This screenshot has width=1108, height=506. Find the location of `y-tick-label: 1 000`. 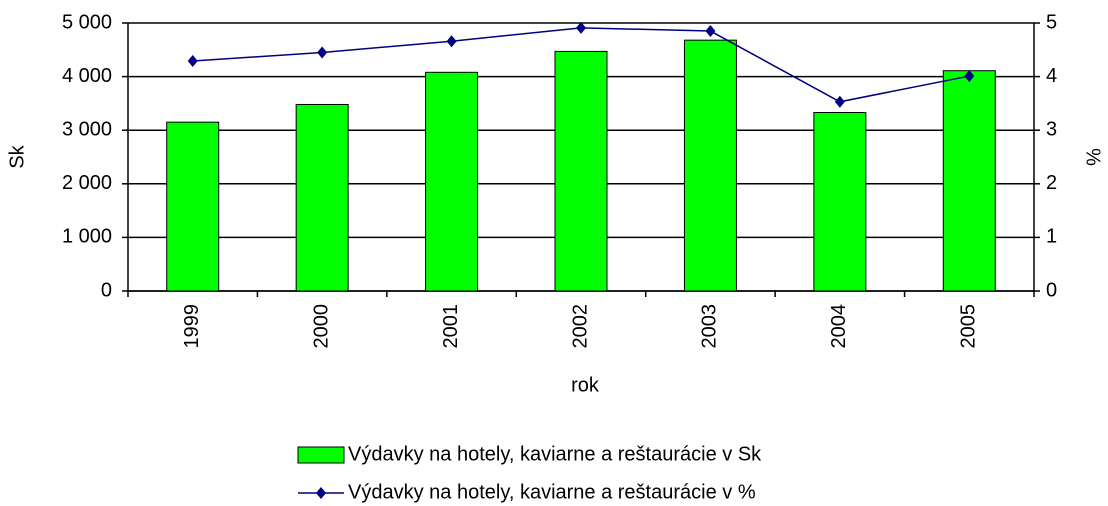

y-tick-label: 1 000 is located at coordinates (87, 237).